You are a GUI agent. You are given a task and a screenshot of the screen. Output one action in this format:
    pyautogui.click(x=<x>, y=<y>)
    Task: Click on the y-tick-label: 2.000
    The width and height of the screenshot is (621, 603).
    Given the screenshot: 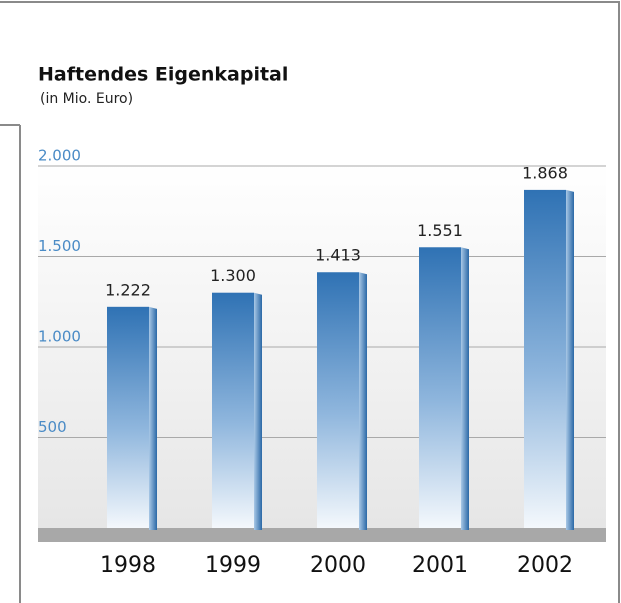 What is the action you would take?
    pyautogui.click(x=59, y=156)
    